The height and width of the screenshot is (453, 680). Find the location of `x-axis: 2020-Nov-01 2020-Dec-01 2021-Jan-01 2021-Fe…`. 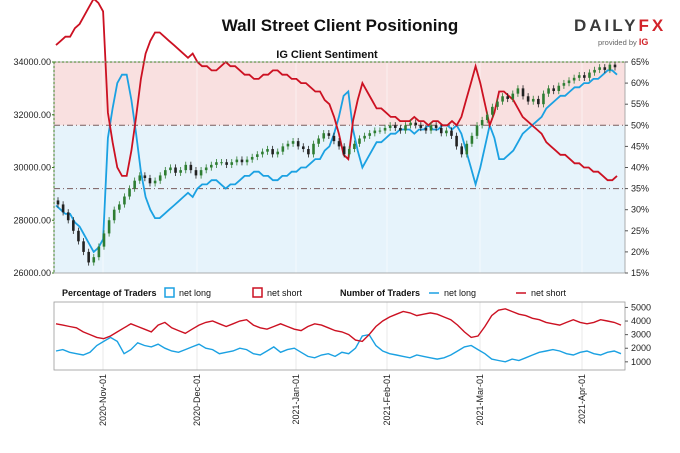

x-axis: 2020-Nov-01 2020-Dec-01 2021-Jan-01 2021-Fe… is located at coordinates (342, 400).